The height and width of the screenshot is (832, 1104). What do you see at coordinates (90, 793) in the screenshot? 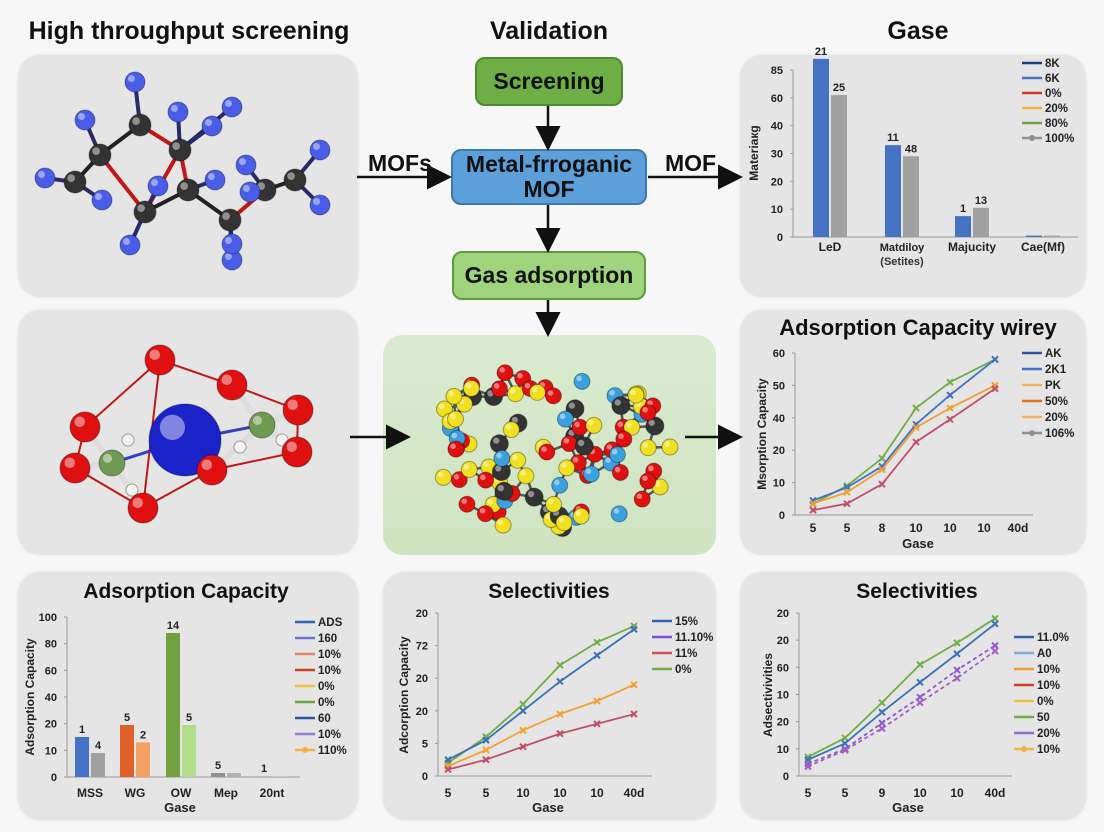
I see `x-category-label: MSS` at bounding box center [90, 793].